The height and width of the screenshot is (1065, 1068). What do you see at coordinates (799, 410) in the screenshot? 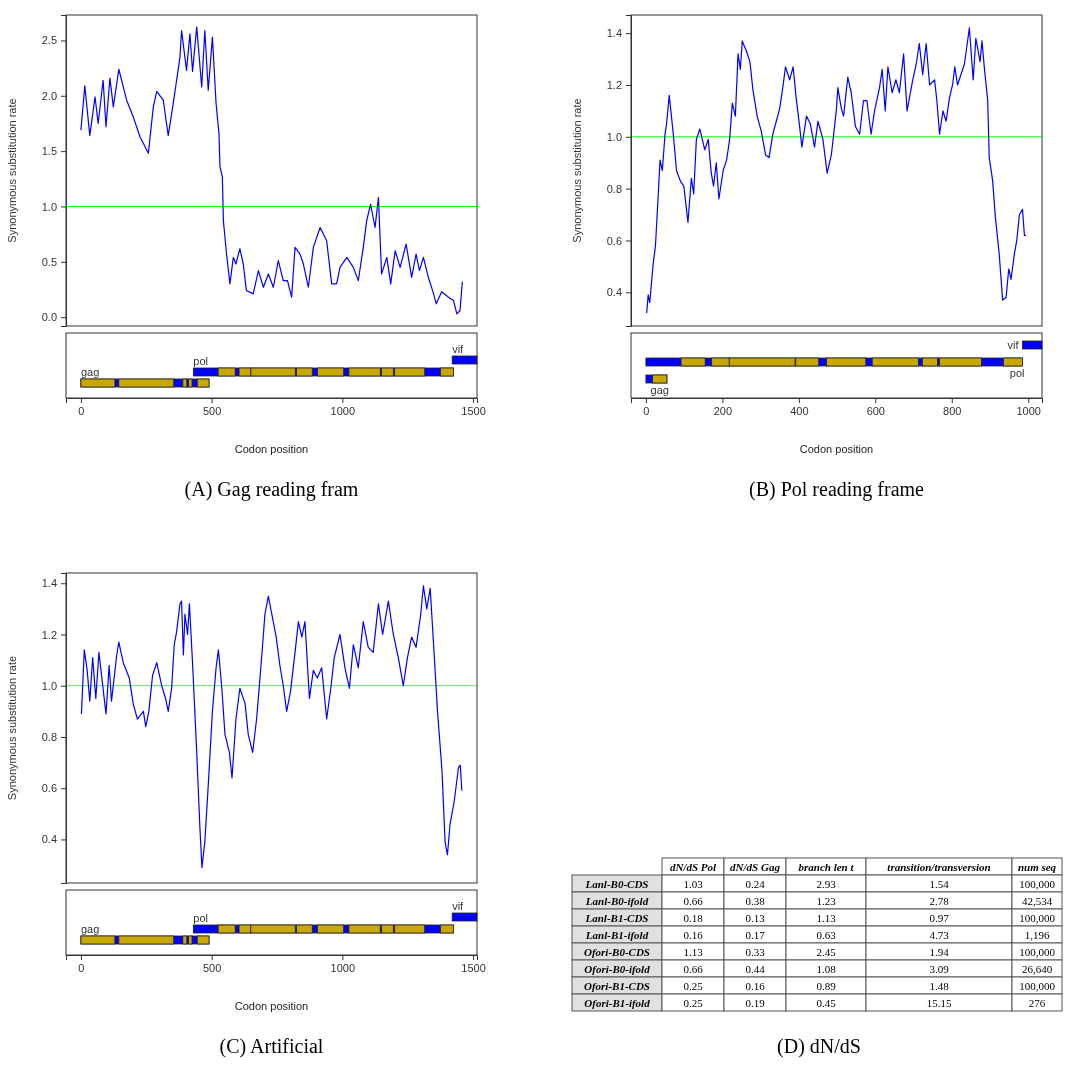
I see `x-tick-label: 400` at bounding box center [799, 410].